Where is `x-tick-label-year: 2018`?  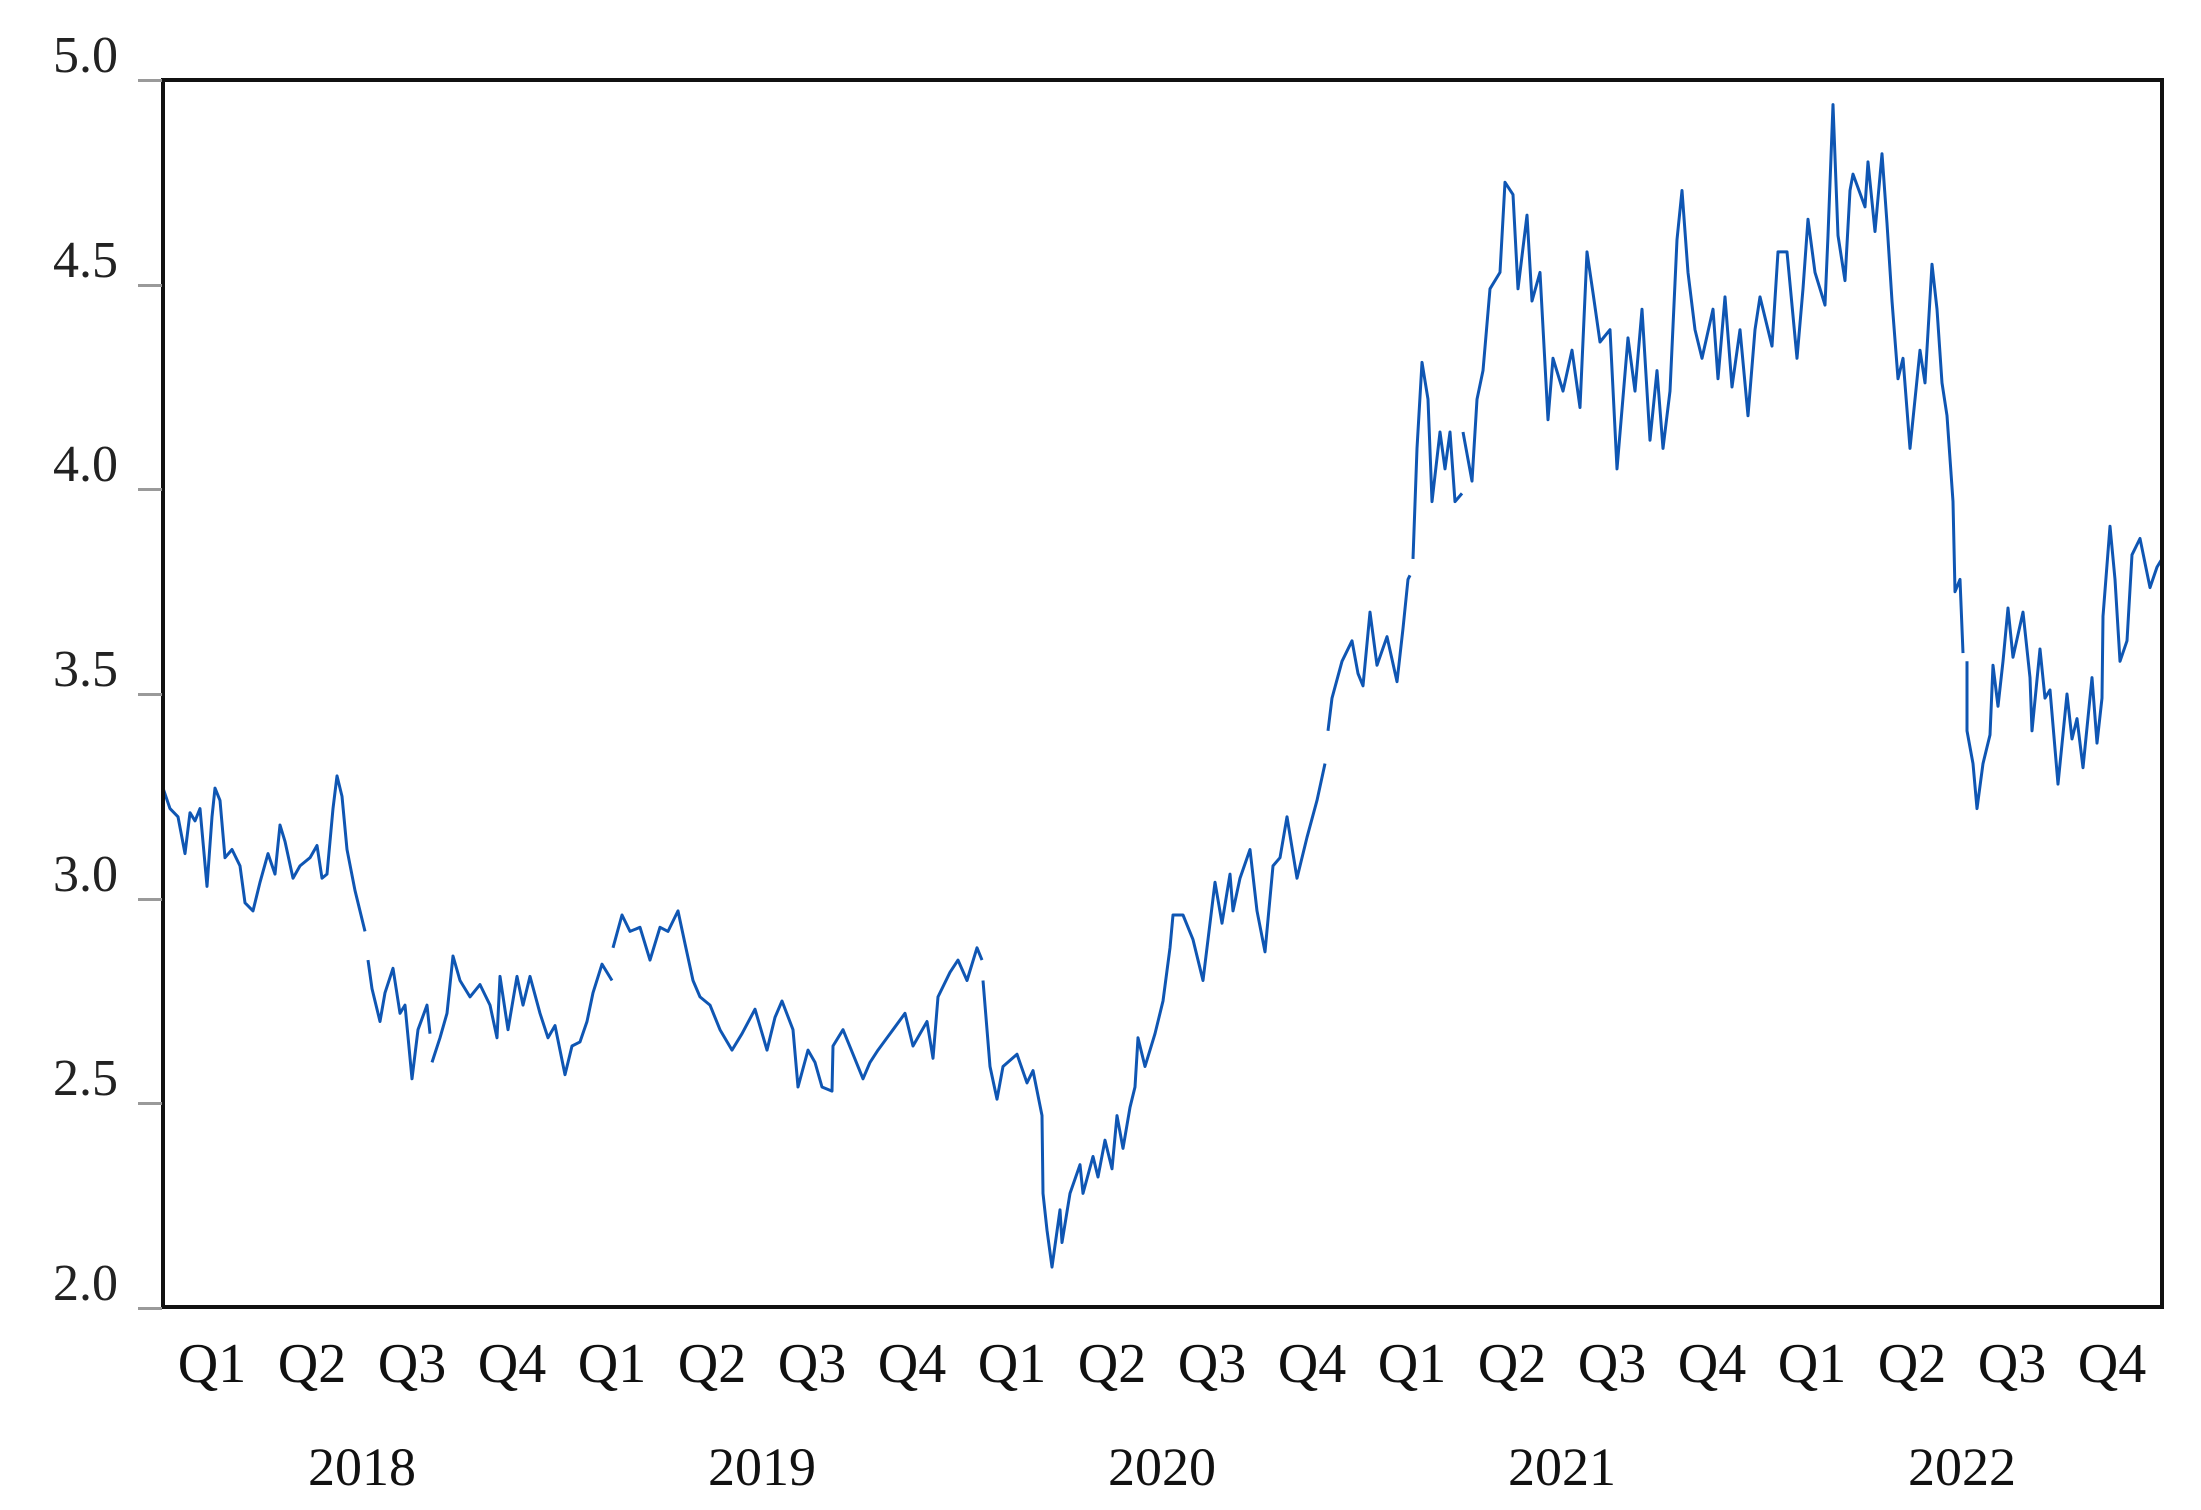
x-tick-label-year: 2018 is located at coordinates (362, 1467).